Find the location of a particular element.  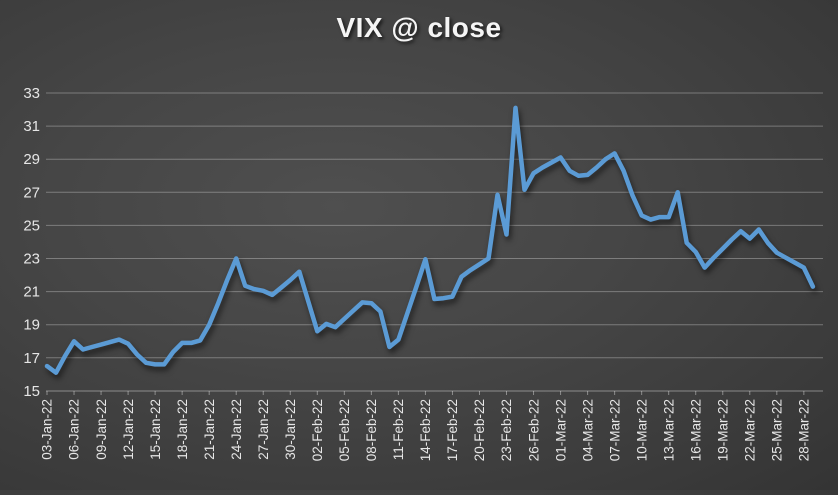

y-axis-tick-label: 17 is located at coordinates (31, 358).